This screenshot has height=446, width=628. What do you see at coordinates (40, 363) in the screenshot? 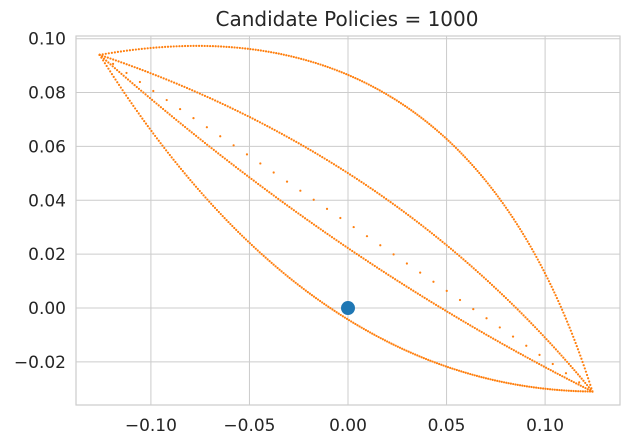
I see `y-tick-label: −0.02` at bounding box center [40, 363].